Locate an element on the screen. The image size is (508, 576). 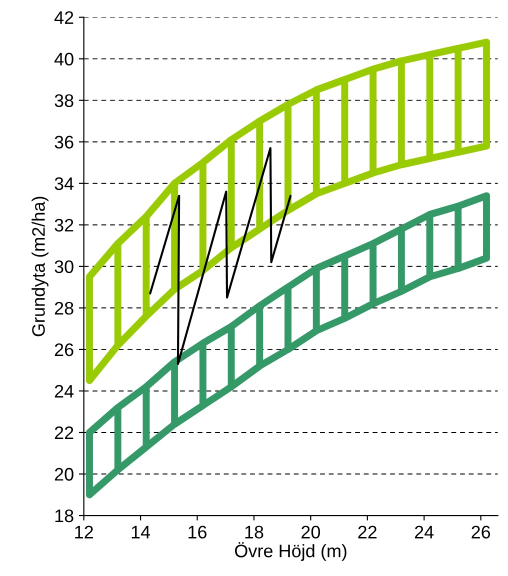
y-tick-label: 36 is located at coordinates (64, 142).